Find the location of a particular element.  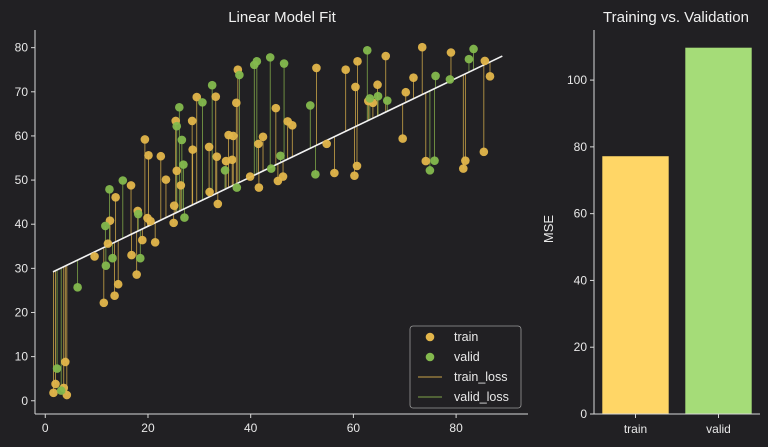

valid_loss-legend-label: valid_loss is located at coordinates (481, 397).